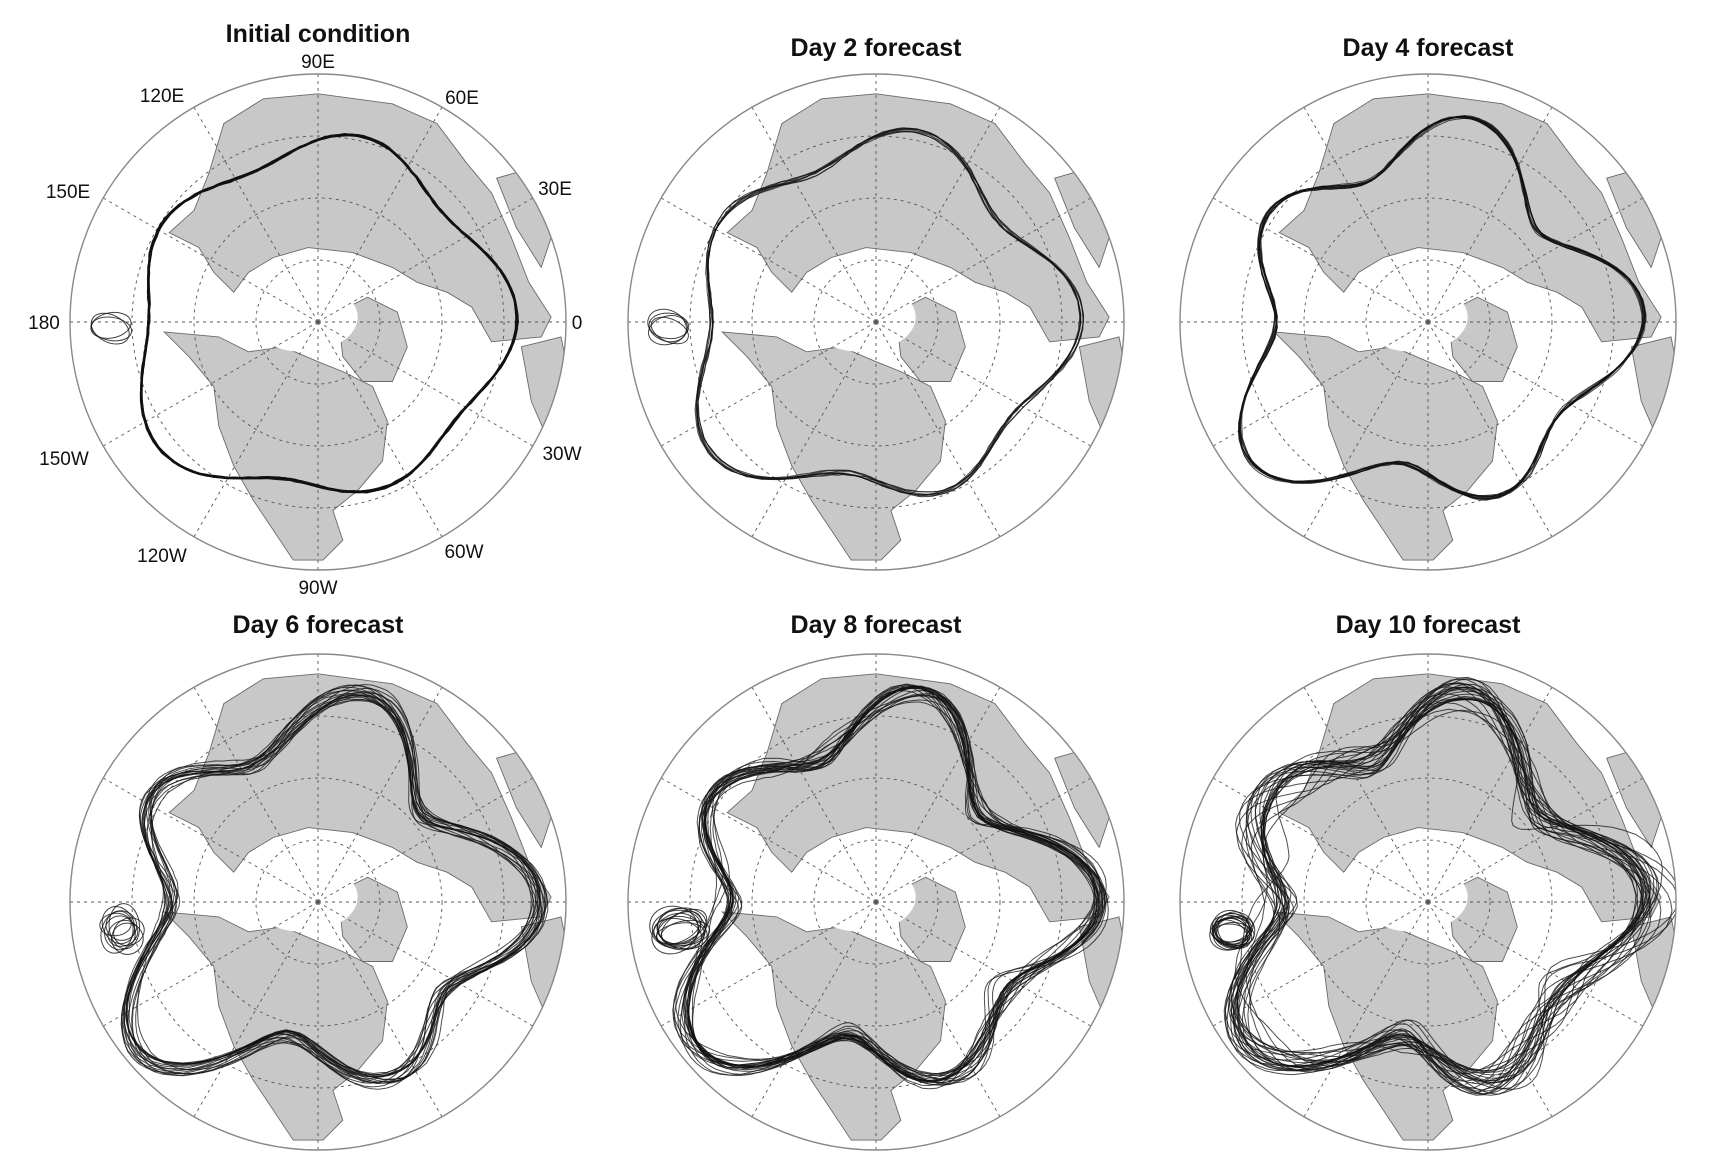 Image resolution: width=1710 pixels, height=1172 pixels. I want to click on longitude-label-150e: 150E, so click(68, 192).